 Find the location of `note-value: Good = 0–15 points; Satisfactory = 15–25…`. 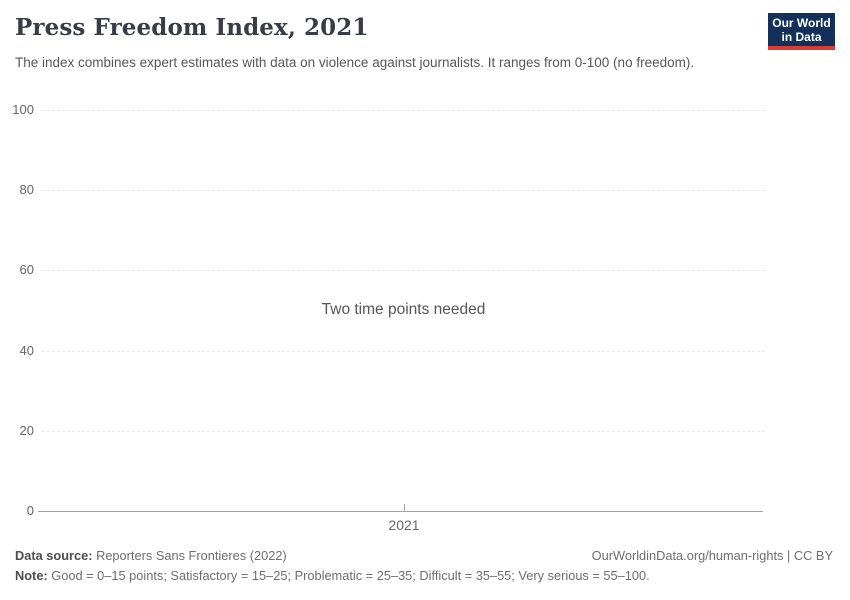

note-value: Good = 0–15 points; Satisfactory = 15–25… is located at coordinates (350, 575).